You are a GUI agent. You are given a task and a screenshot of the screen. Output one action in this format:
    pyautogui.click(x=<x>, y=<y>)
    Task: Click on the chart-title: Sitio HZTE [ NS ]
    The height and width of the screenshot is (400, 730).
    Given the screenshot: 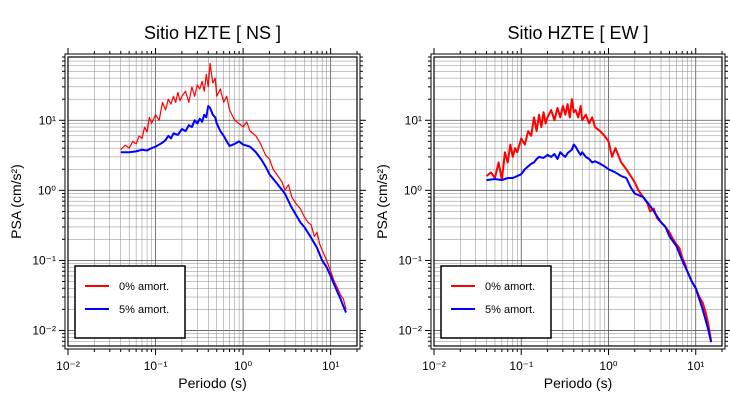 What is the action you would take?
    pyautogui.click(x=212, y=33)
    